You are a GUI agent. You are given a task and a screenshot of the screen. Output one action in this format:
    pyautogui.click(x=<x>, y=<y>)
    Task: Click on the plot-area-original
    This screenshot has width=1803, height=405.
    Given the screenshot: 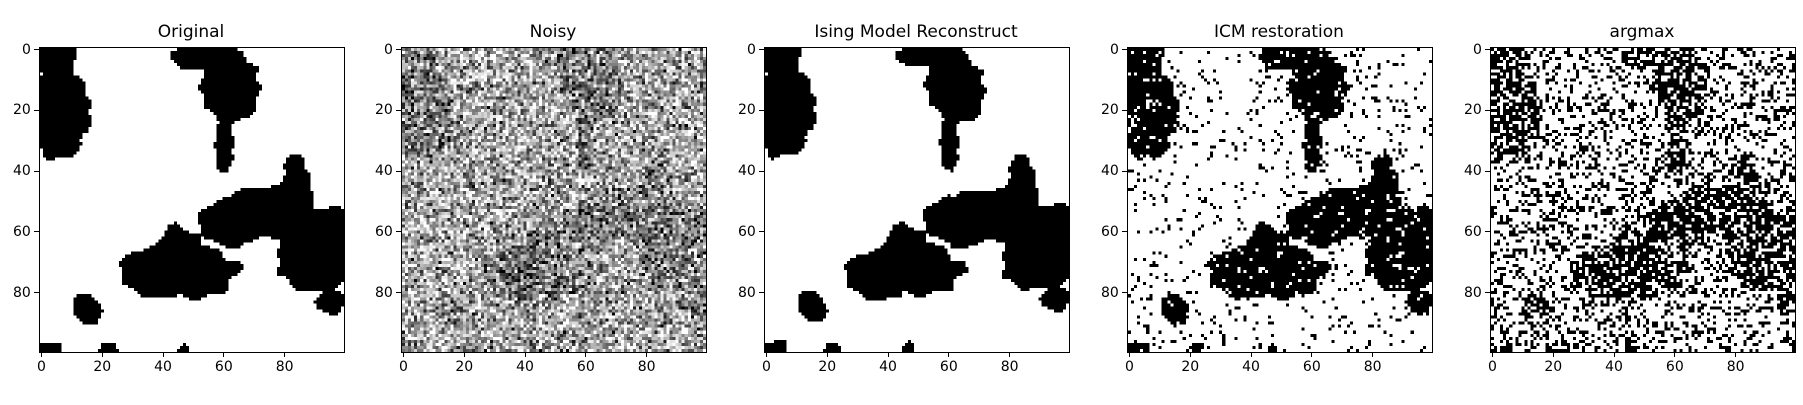 What is the action you would take?
    pyautogui.click(x=192, y=200)
    